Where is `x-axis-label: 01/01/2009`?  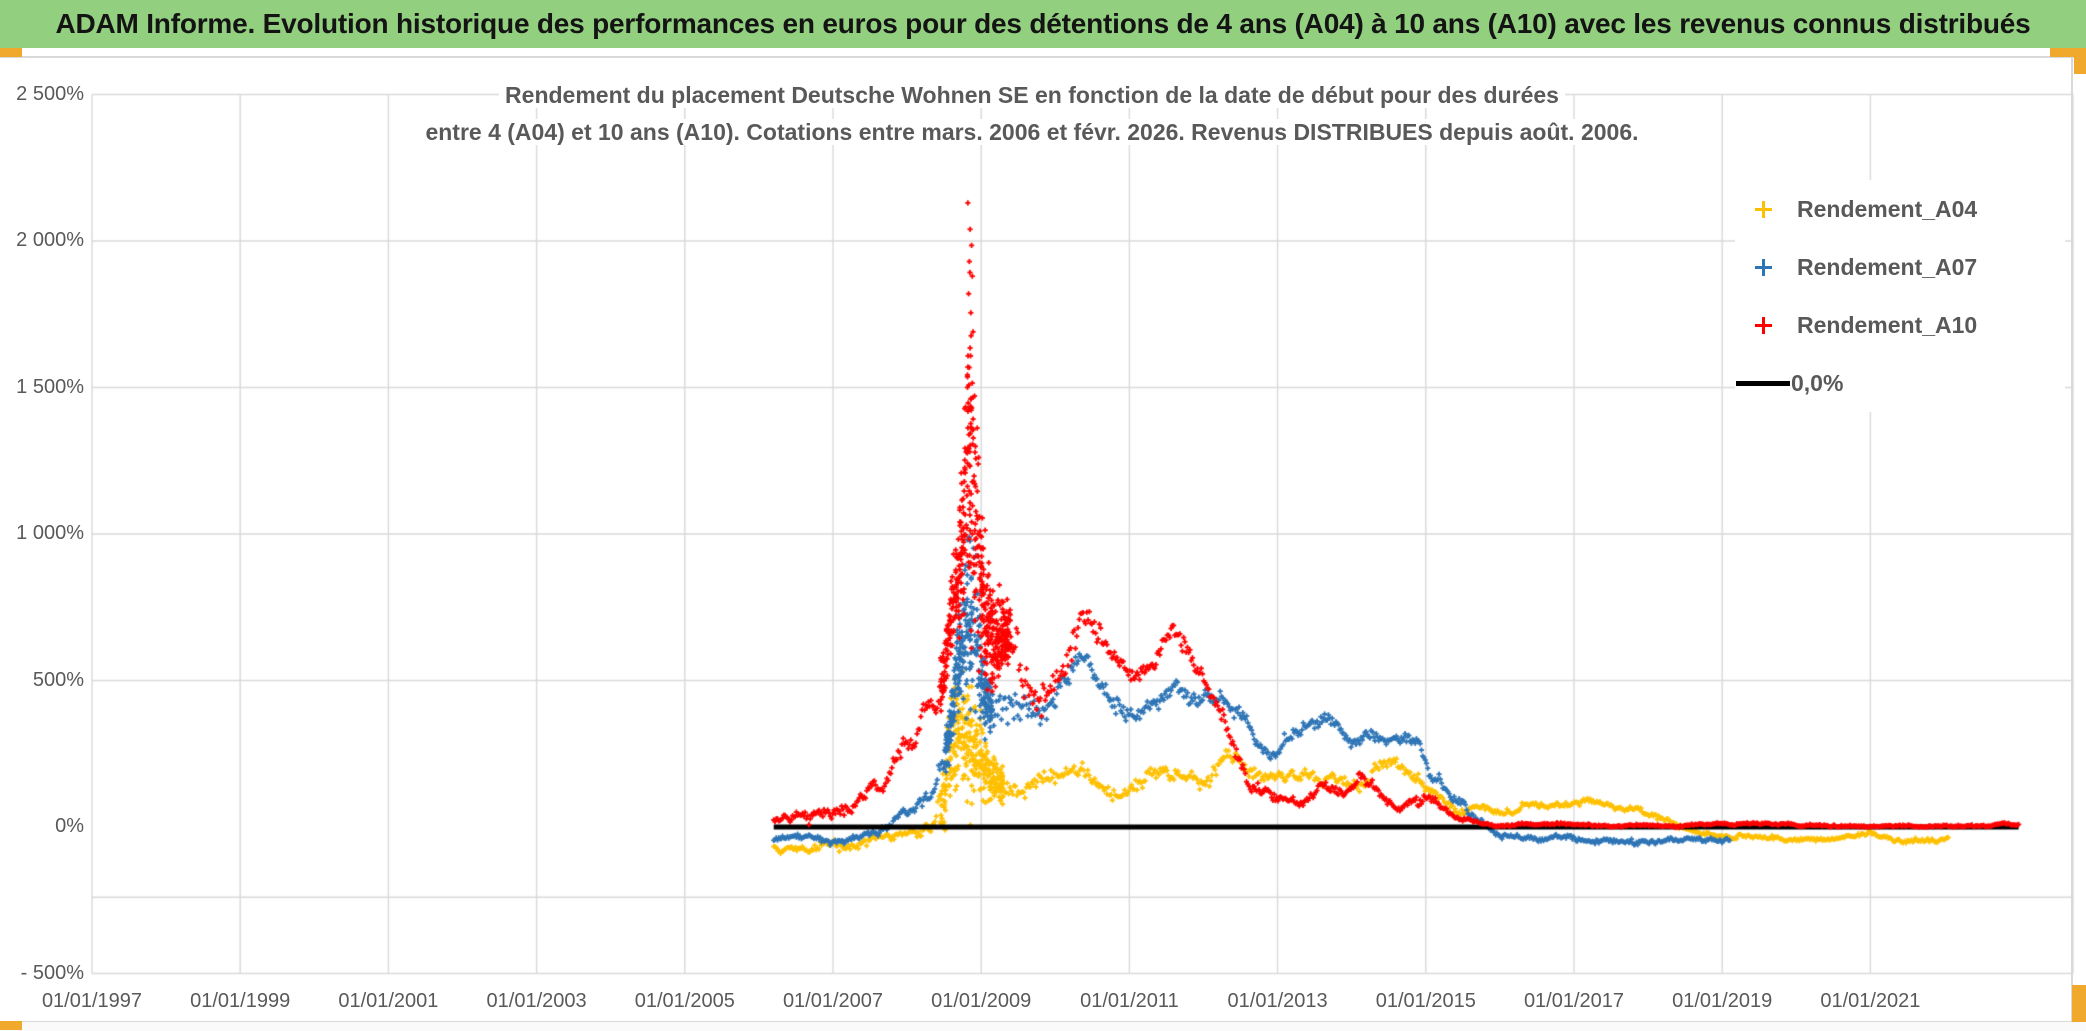
x-axis-label: 01/01/2009 is located at coordinates (981, 1001).